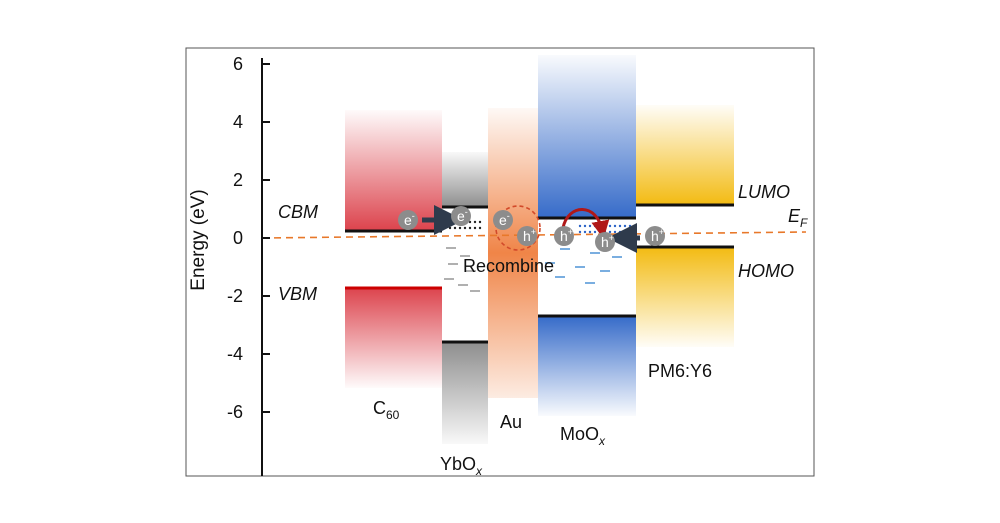 This screenshot has width=1000, height=523. I want to click on moox-label-main: MoO, so click(579, 434).